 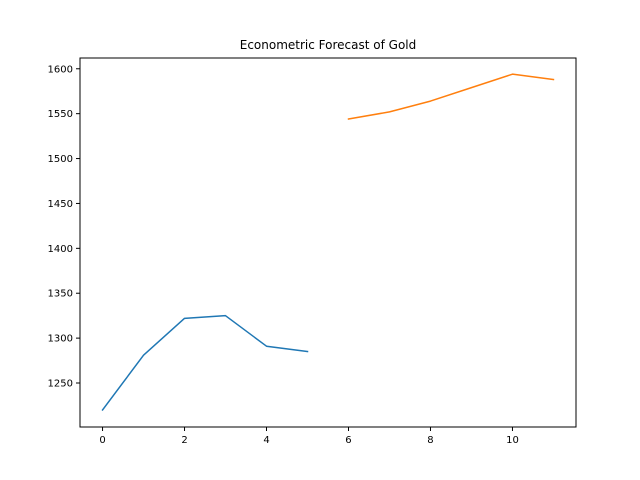 What do you see at coordinates (348, 440) in the screenshot?
I see `x-tick-label: 6` at bounding box center [348, 440].